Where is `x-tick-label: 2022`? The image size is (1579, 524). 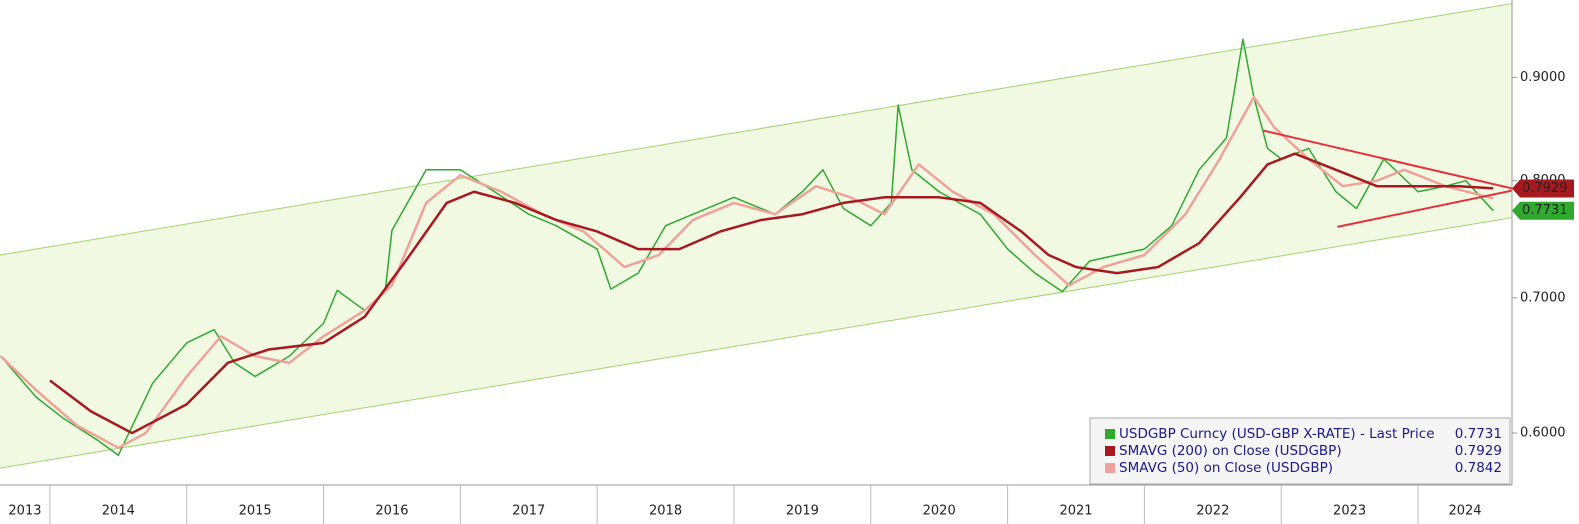
x-tick-label: 2022 is located at coordinates (1212, 511).